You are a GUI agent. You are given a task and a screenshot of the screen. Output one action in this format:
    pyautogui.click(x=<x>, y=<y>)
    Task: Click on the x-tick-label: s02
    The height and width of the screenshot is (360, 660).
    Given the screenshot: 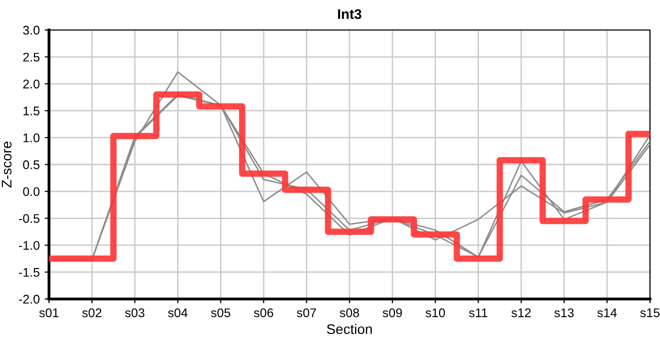 What is the action you would take?
    pyautogui.click(x=92, y=313)
    